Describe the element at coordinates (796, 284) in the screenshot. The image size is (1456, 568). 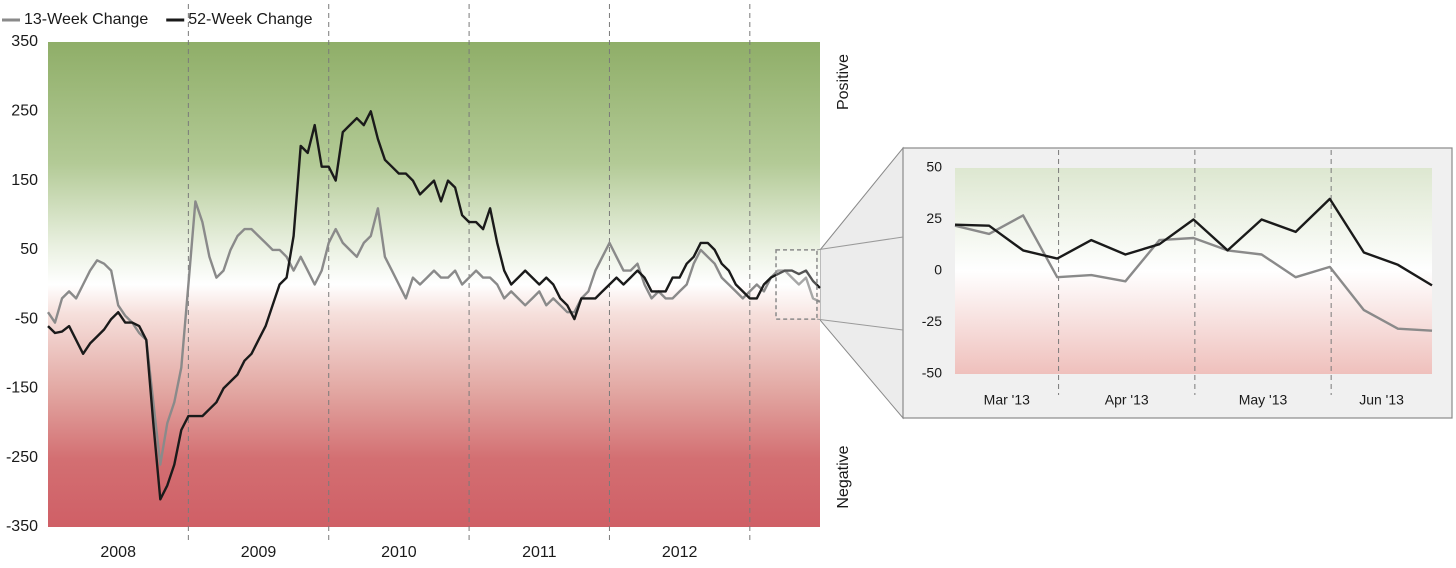
I see `zoom-box` at that location.